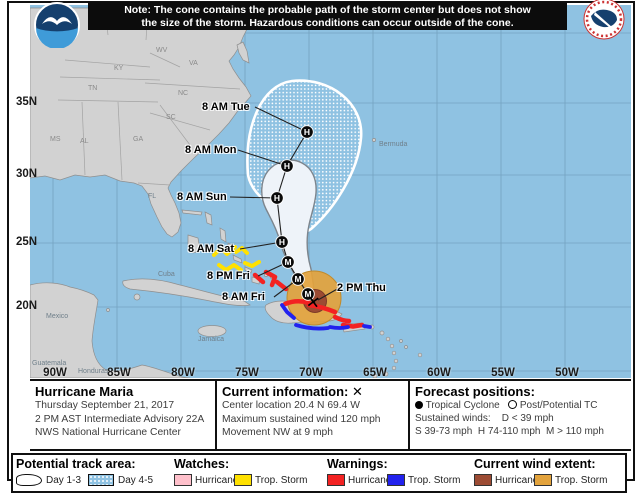 Image resolution: width=640 pixels, height=493 pixels. What do you see at coordinates (281, 480) in the screenshot?
I see `legend-ts-watch-label: Trop. Storm` at bounding box center [281, 480].